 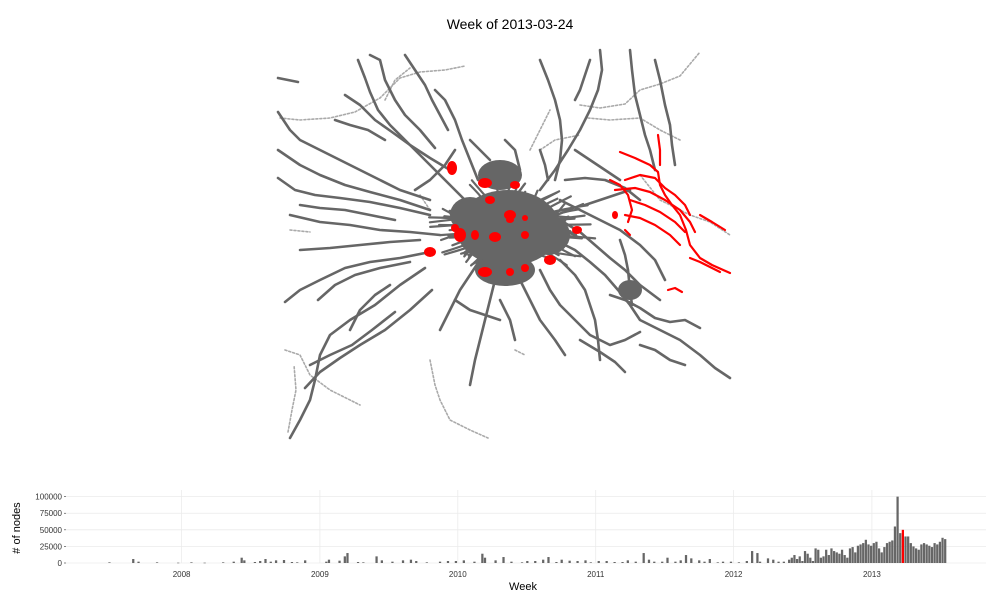 What do you see at coordinates (48, 497) in the screenshot?
I see `y-tick-label: 100000` at bounding box center [48, 497].